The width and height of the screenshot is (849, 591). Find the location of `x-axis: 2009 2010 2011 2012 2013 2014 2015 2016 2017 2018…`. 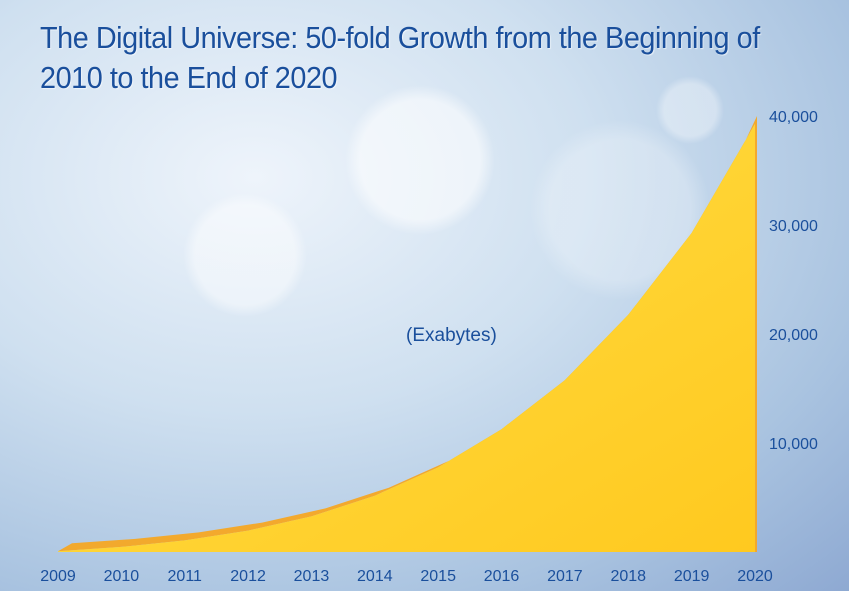

x-axis: 2009 2010 2011 2012 2013 2014 2015 2016 2017 2018… is located at coordinates (406, 576).